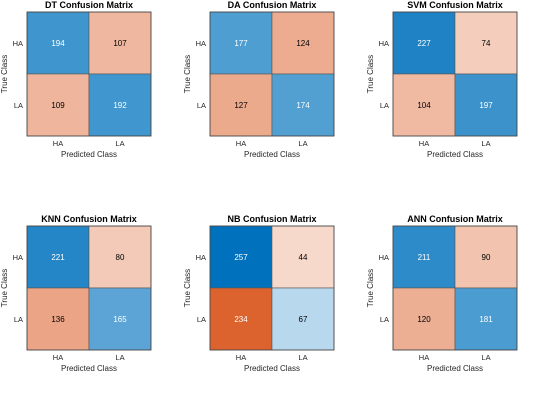  I want to click on cell-value-label: 197, so click(486, 105).